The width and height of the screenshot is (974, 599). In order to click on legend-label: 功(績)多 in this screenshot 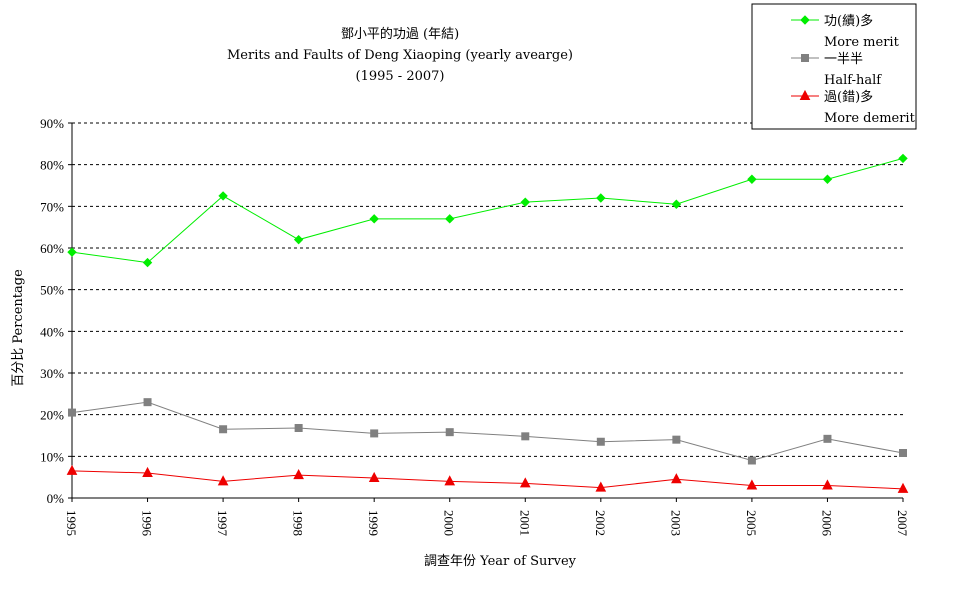, I will do `click(848, 21)`.